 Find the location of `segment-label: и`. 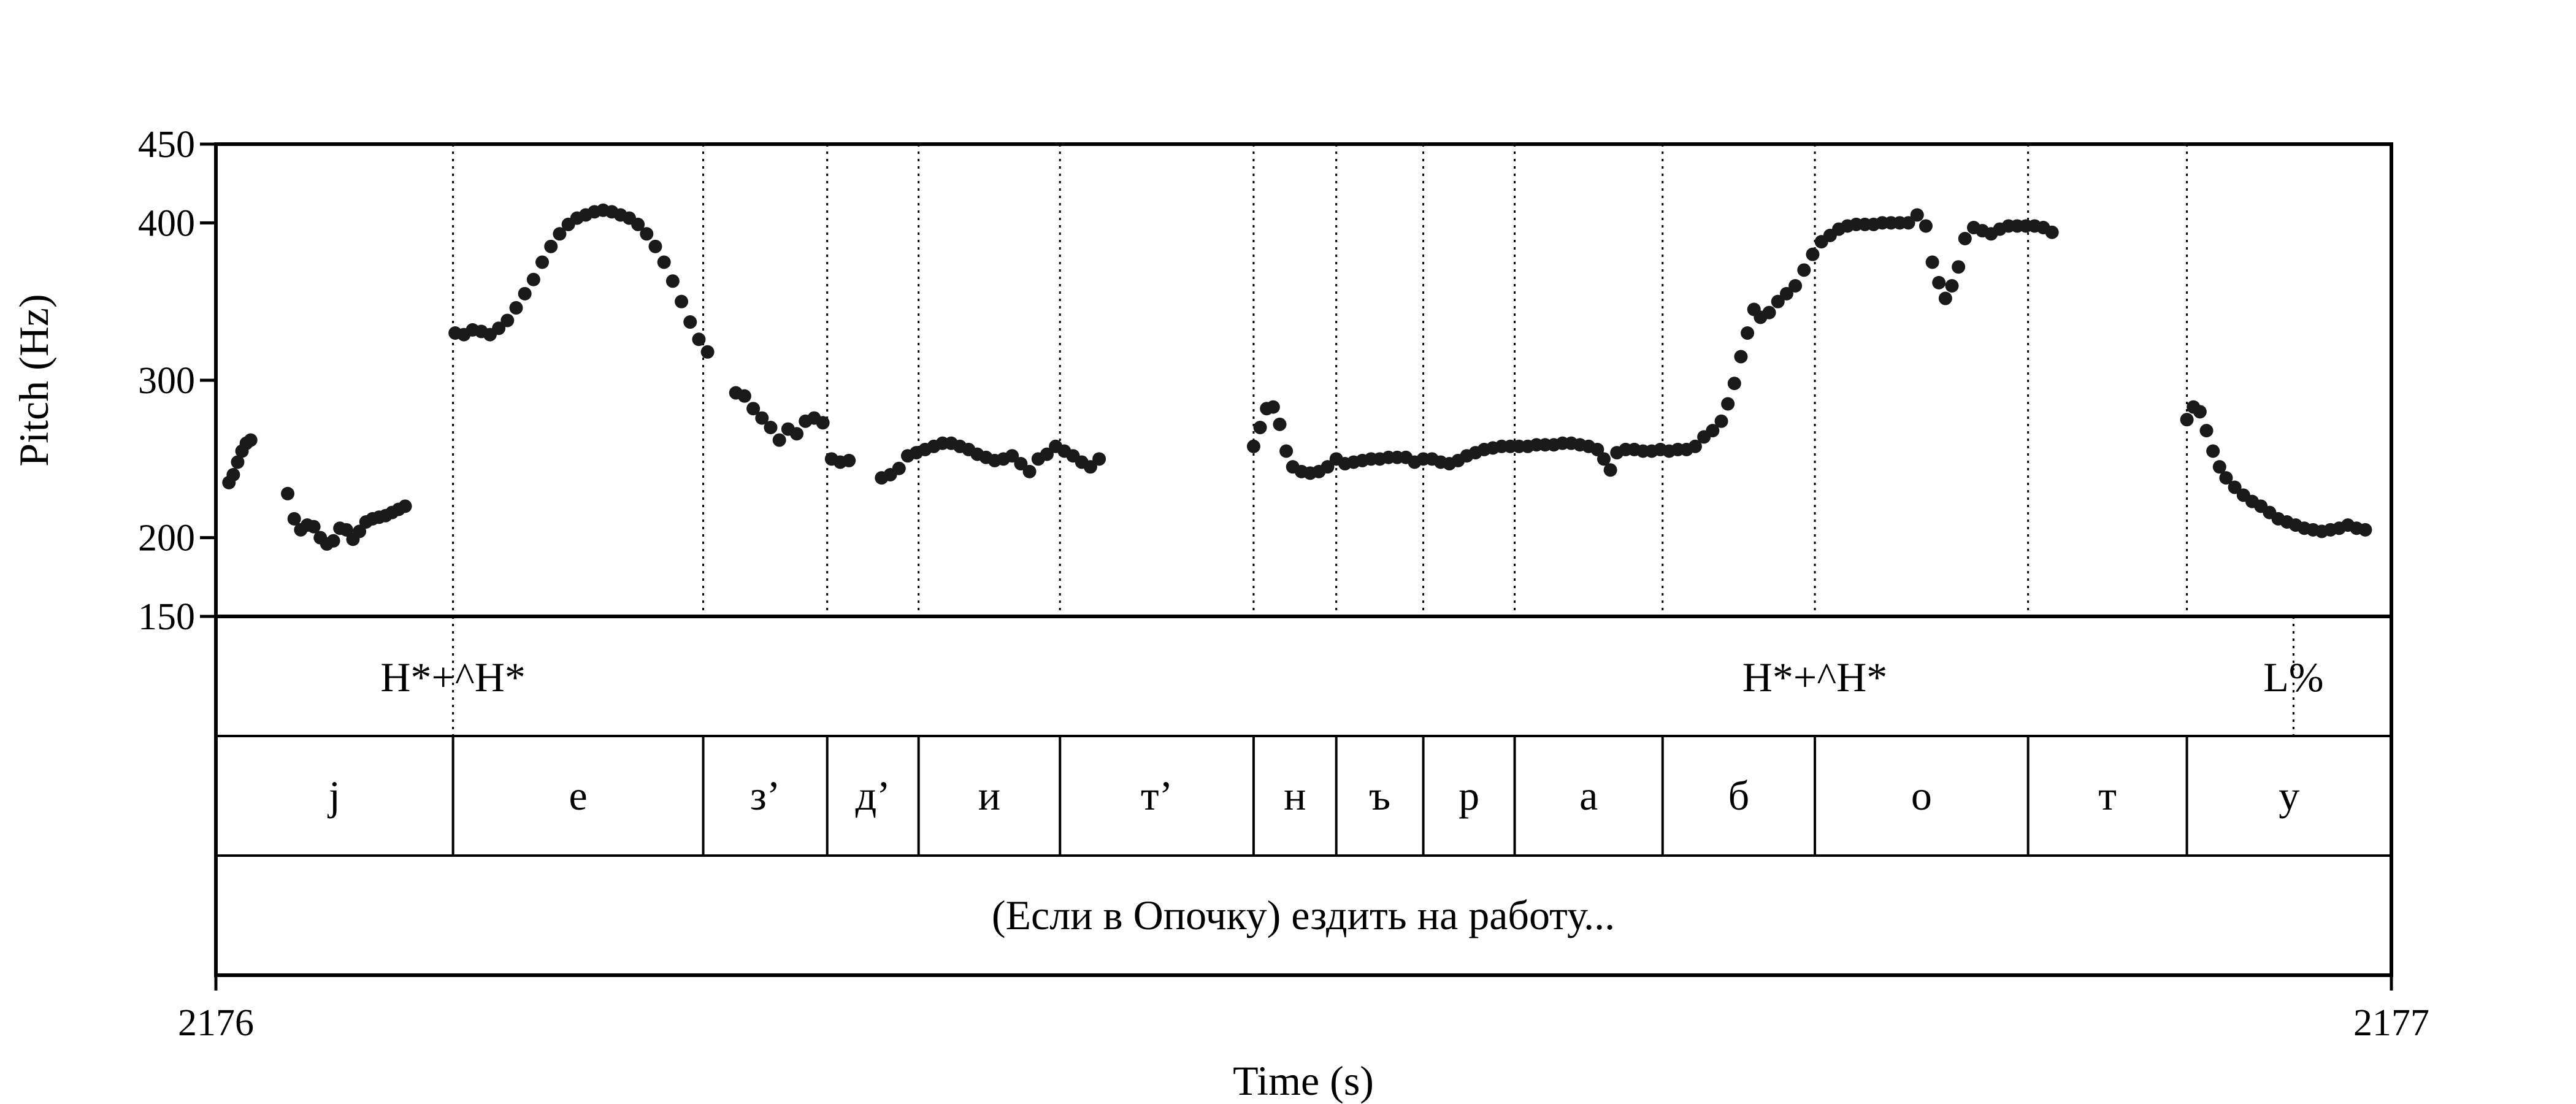

segment-label: и is located at coordinates (989, 795).